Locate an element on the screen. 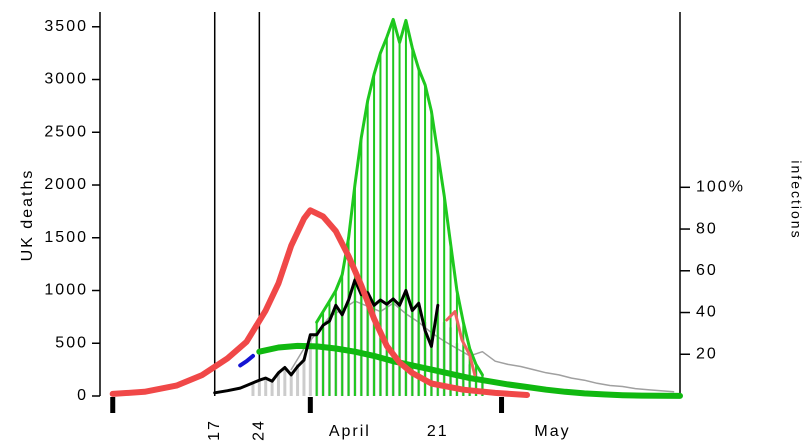 This screenshot has height=442, width=806. y2-tick-label: 20 is located at coordinates (707, 353).